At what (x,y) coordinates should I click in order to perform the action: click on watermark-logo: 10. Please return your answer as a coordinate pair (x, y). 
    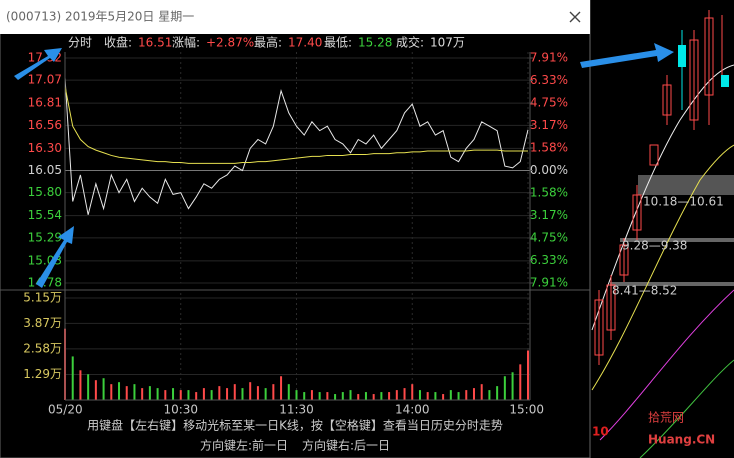
    Looking at the image, I should click on (600, 432).